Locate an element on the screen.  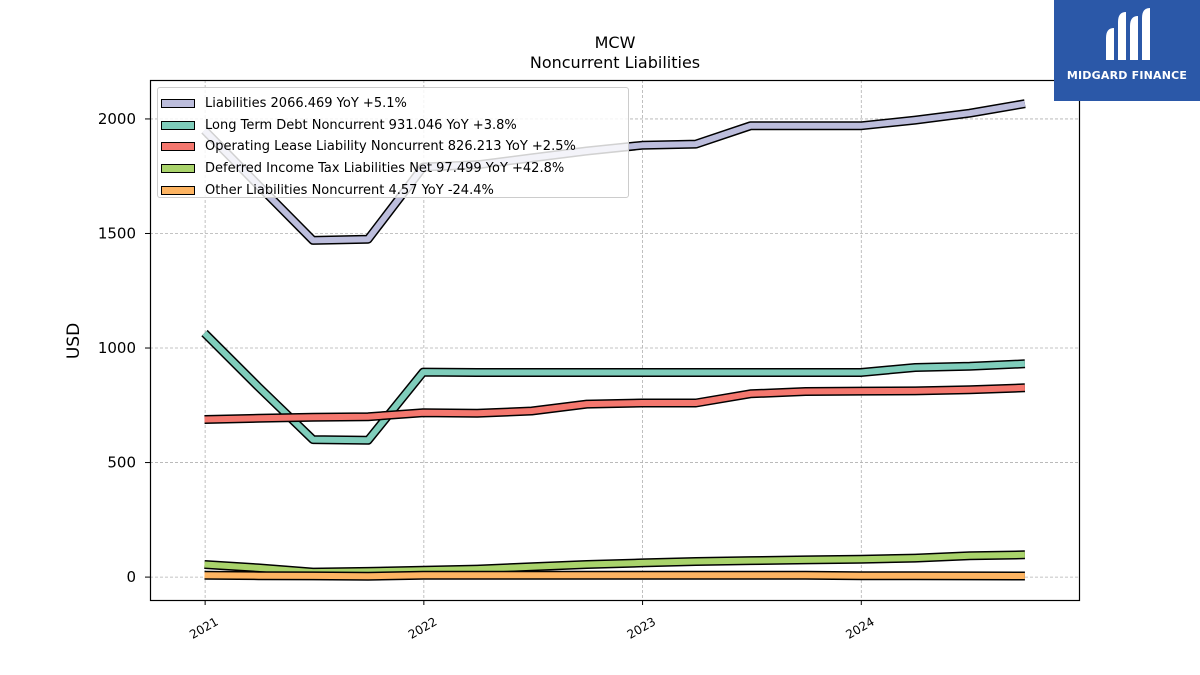
legend-label: Liabilities 2066.469 YoY +5.1% is located at coordinates (306, 104).